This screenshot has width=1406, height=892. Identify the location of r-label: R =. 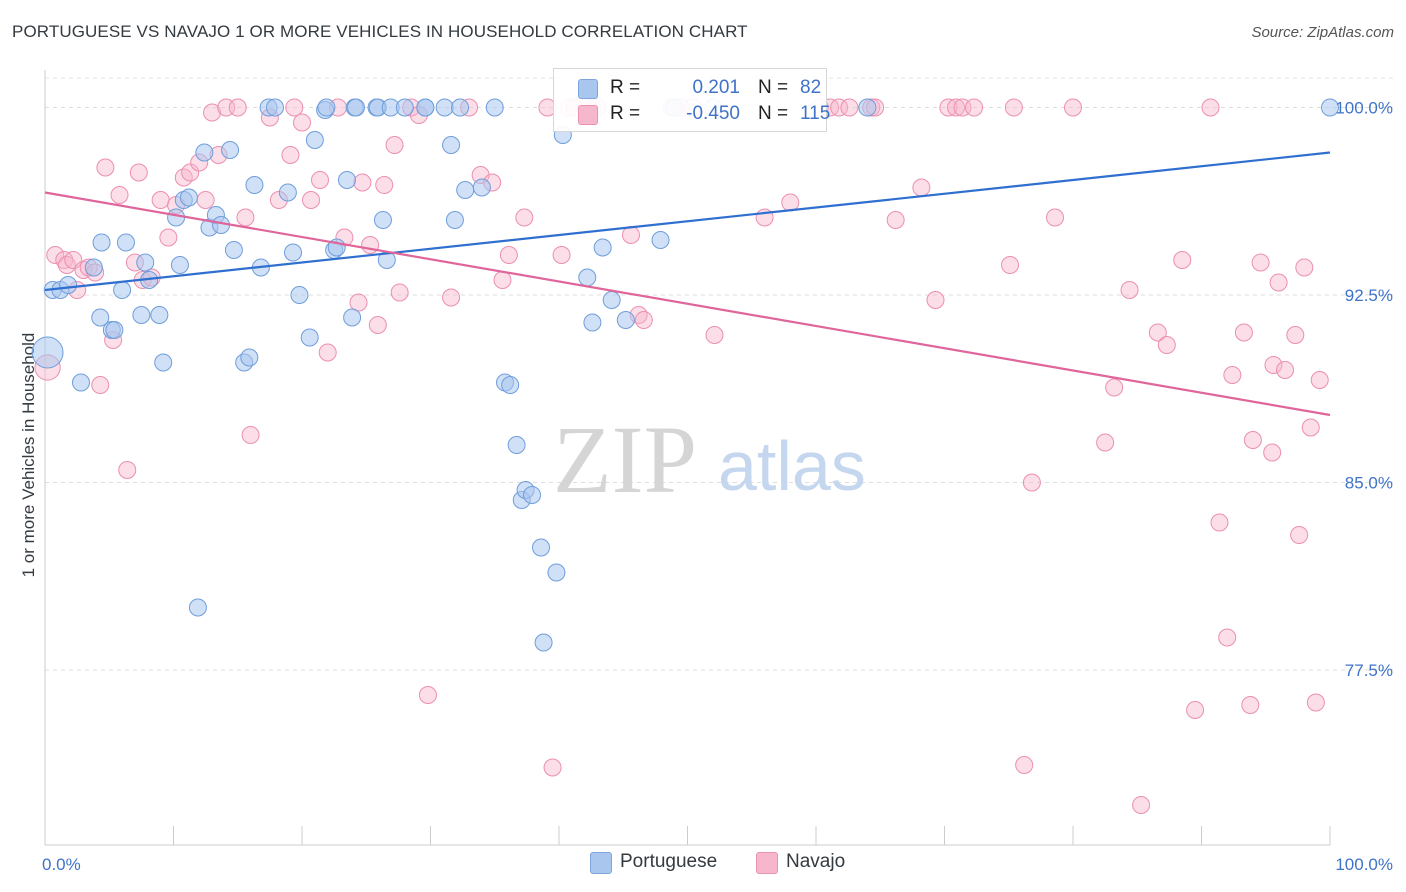
(625, 113).